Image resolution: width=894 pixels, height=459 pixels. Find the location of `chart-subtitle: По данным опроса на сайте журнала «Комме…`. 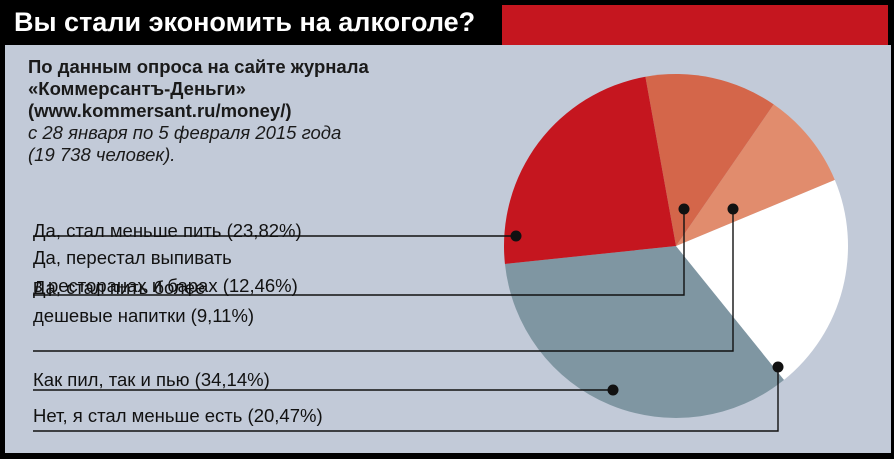

chart-subtitle: По данным опроса на сайте журнала «Комме… is located at coordinates (258, 111).